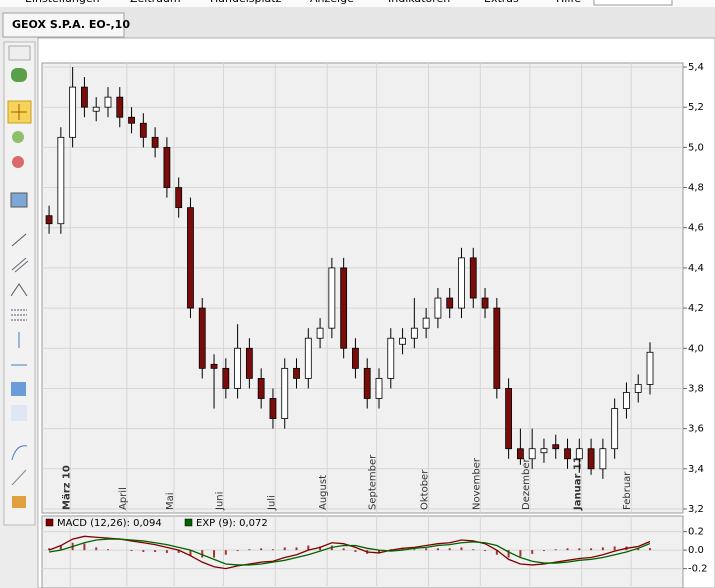  Describe the element at coordinates (578, 483) in the screenshot. I see `x-tick-label: Januar 11` at that location.